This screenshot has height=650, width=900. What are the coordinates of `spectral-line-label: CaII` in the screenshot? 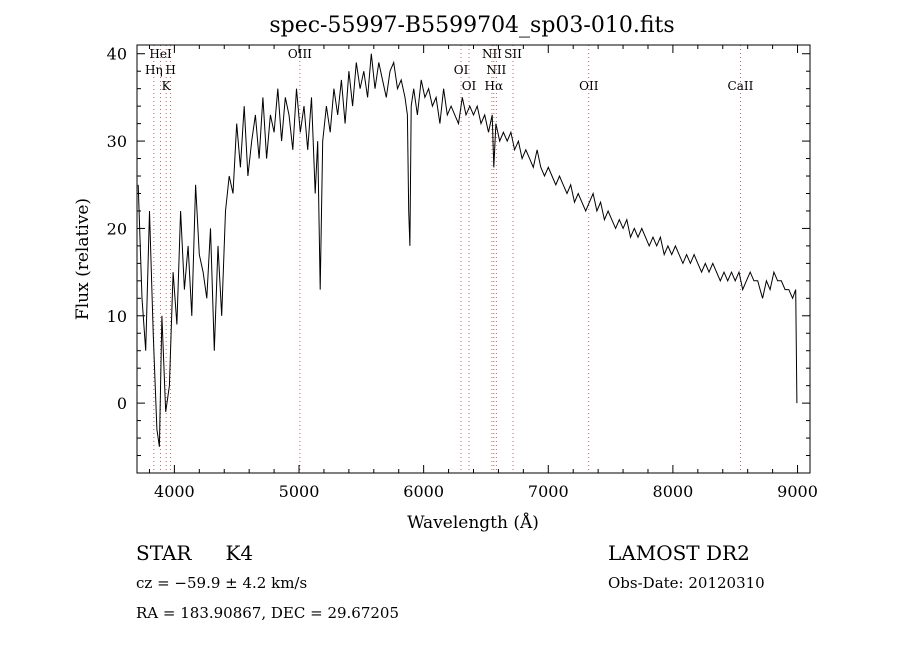 It's located at (741, 86).